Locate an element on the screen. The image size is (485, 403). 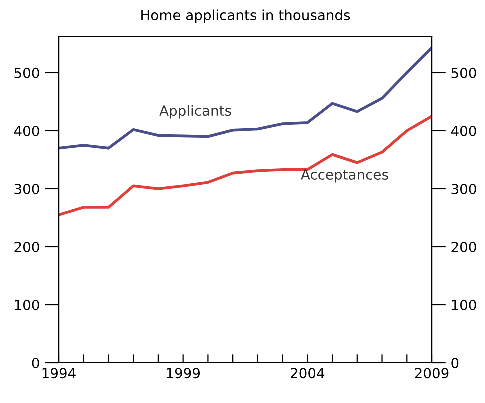
y2-tick-label: 100 is located at coordinates (464, 305).